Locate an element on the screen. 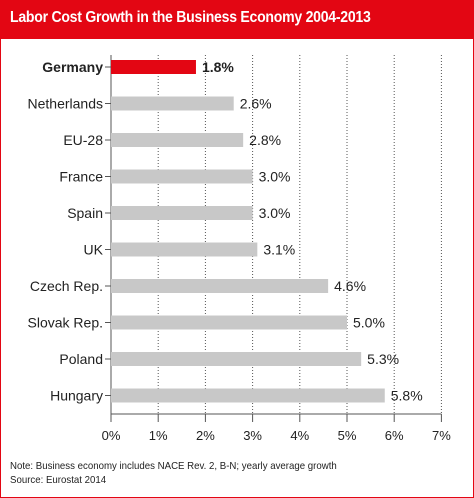 The height and width of the screenshot is (498, 474). category-label: Poland is located at coordinates (81, 359).